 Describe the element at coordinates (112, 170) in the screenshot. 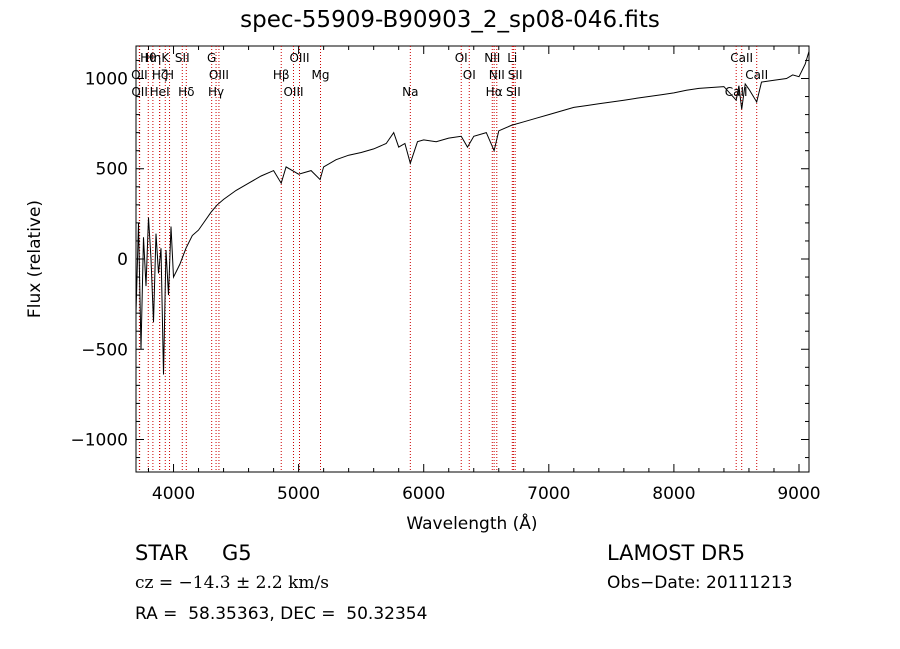

I see `y-tick-label: 500` at that location.